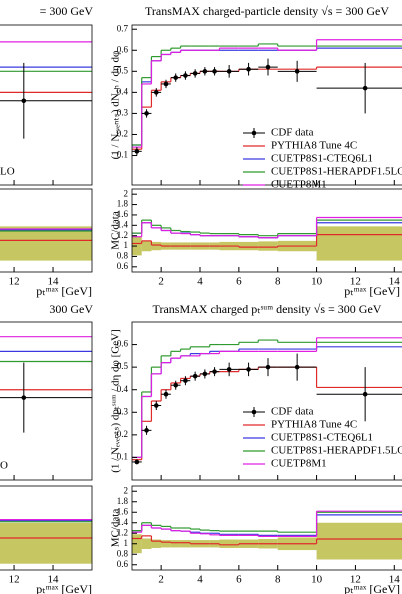  What do you see at coordinates (7, 172) in the screenshot?
I see `legend-fragment: LO` at bounding box center [7, 172].